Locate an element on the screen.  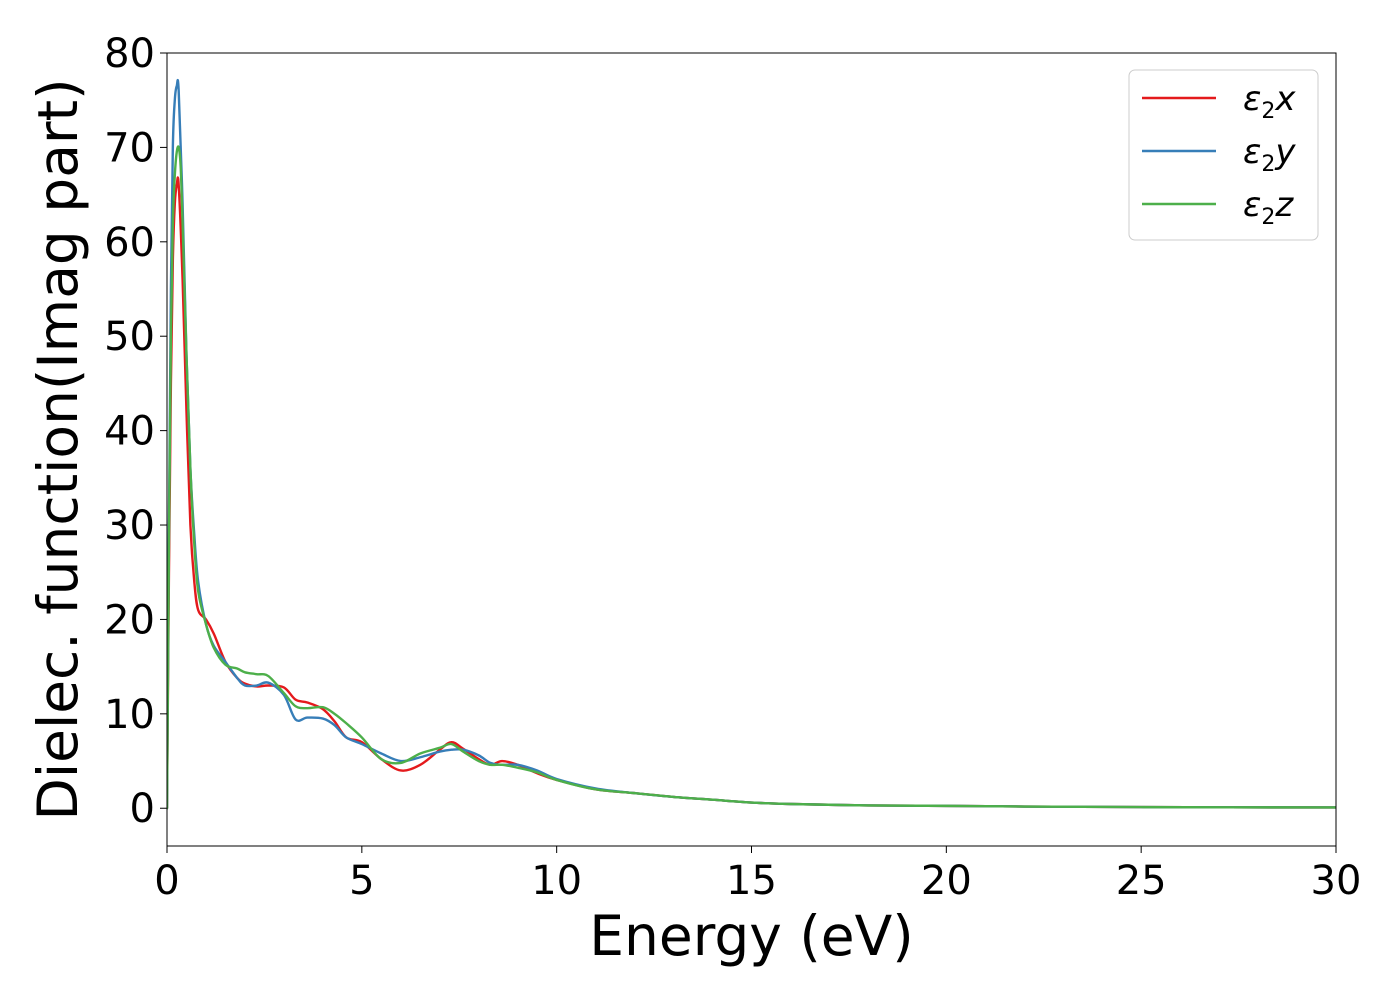
x-tick-label: 0 is located at coordinates (166, 881).